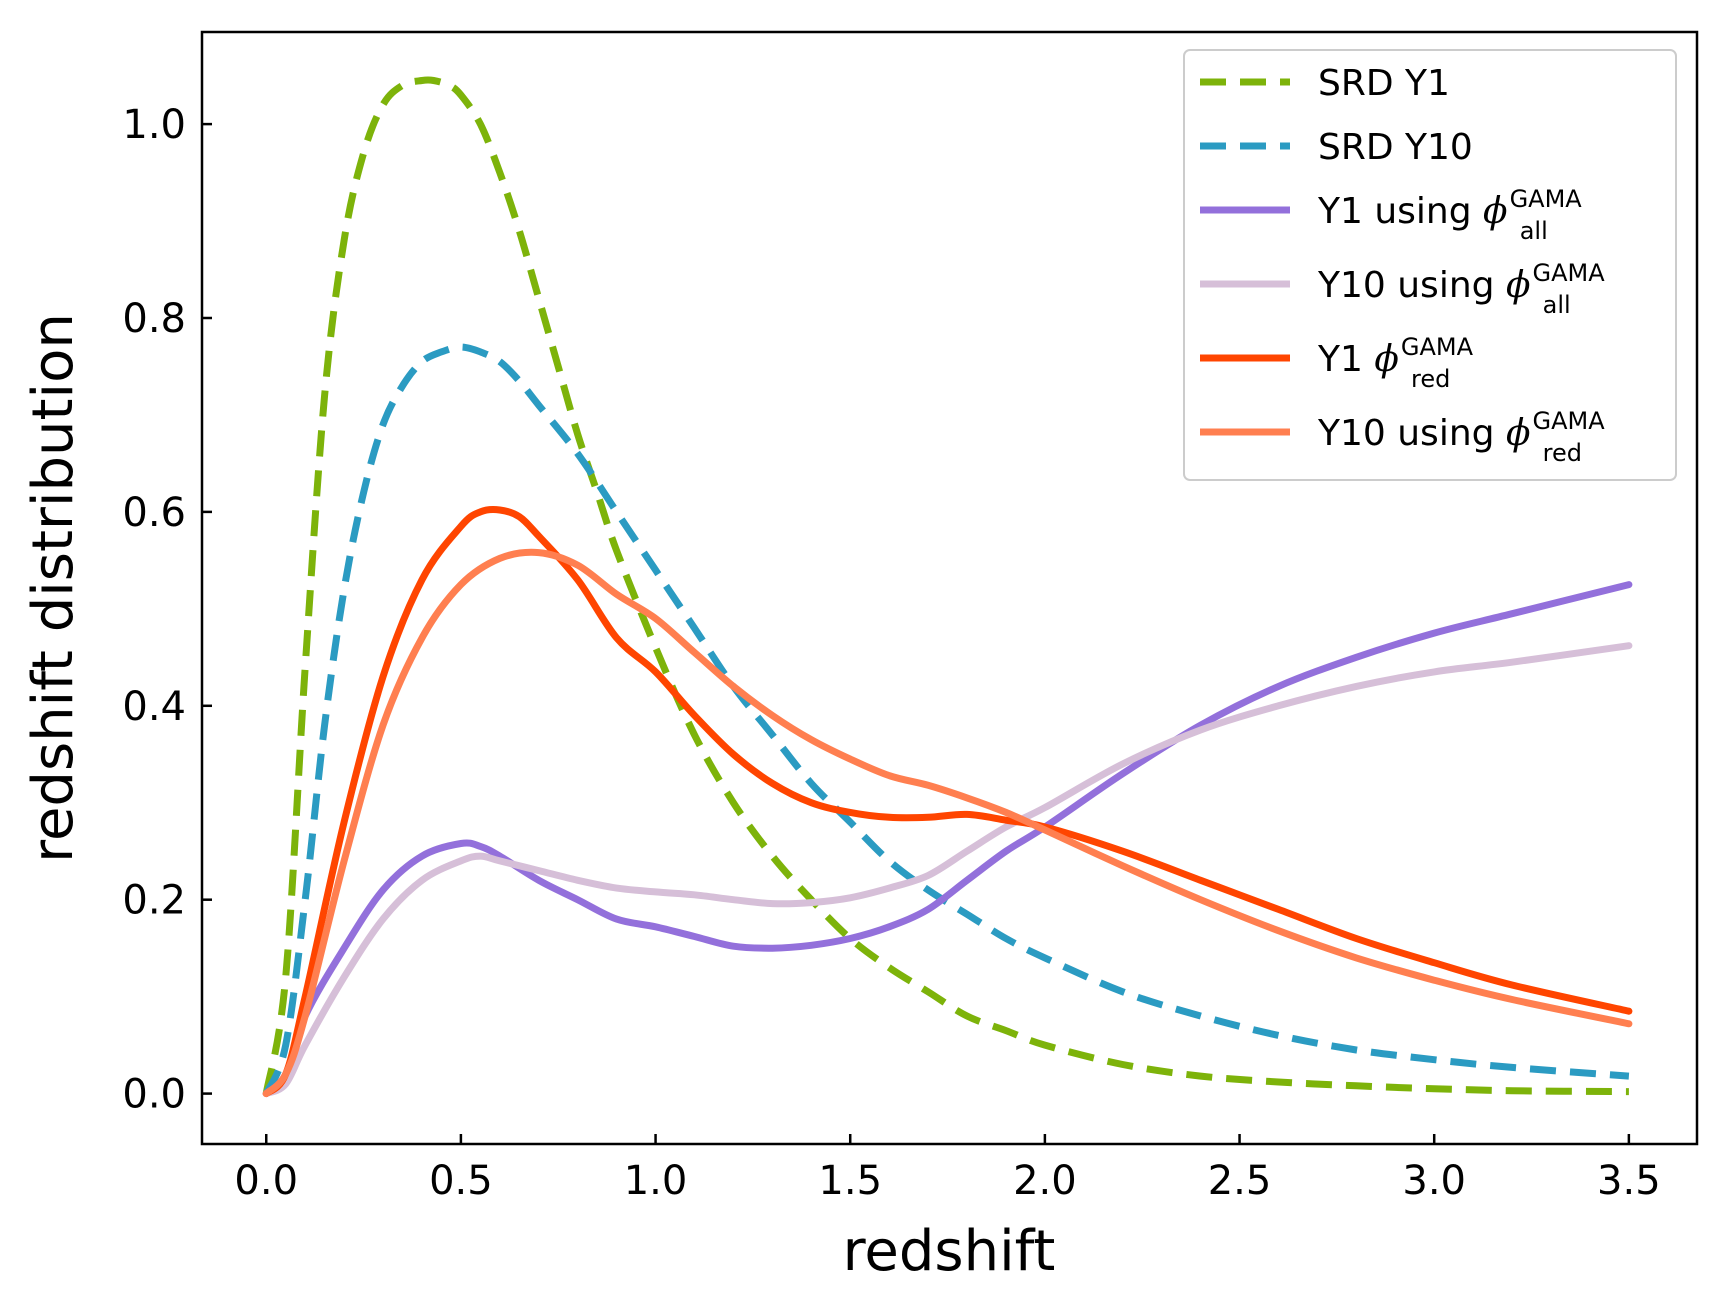 This screenshot has height=1308, width=1718. Describe the element at coordinates (1045, 1181) in the screenshot. I see `x-tick-label: 2.0` at that location.